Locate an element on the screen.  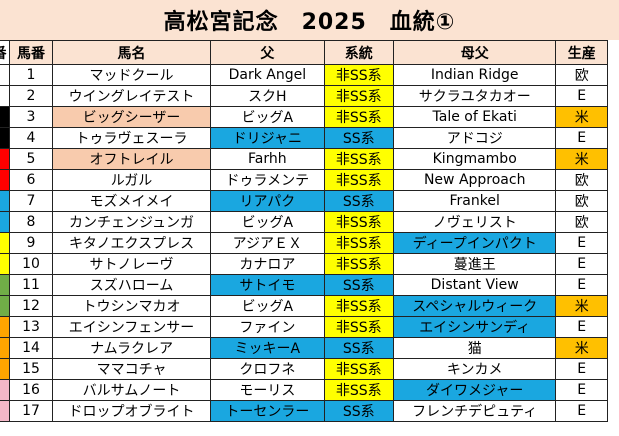
damsire-cell: サクラユタカオー is located at coordinates (474, 96).